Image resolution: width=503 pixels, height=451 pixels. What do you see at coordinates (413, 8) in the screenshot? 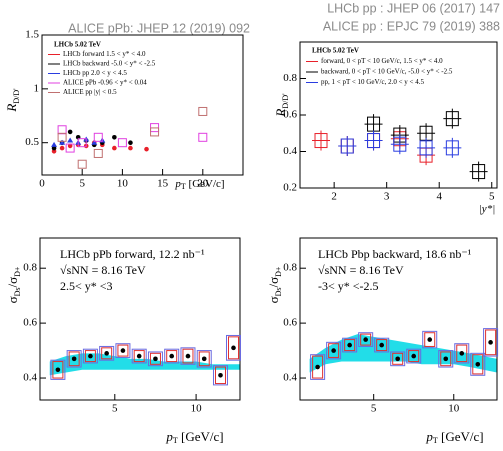
I see `reference-header: LHCb pp : JHEP 06 (2017) 147` at bounding box center [413, 8].